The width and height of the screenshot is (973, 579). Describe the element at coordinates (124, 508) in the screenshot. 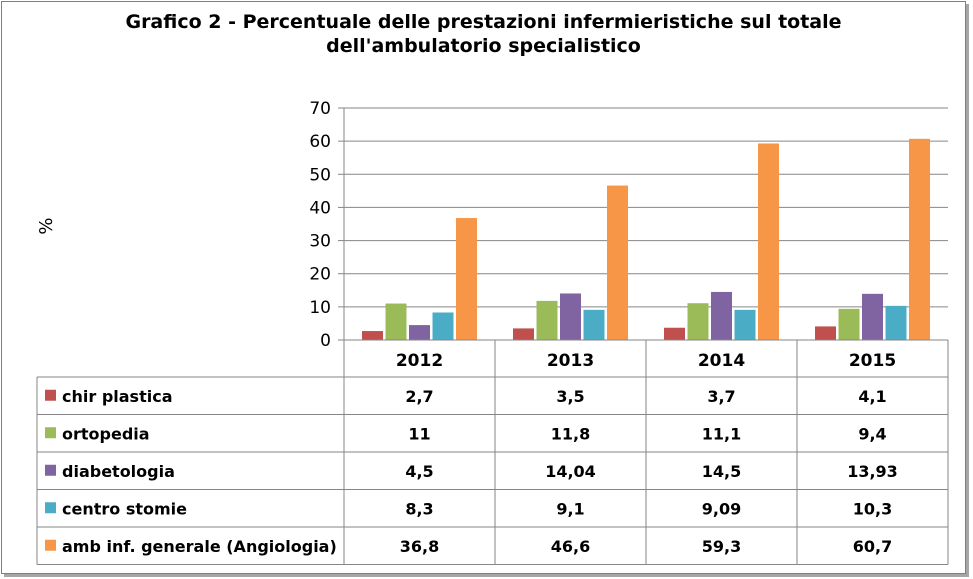

I see `legend-label-3: centro stomie` at that location.